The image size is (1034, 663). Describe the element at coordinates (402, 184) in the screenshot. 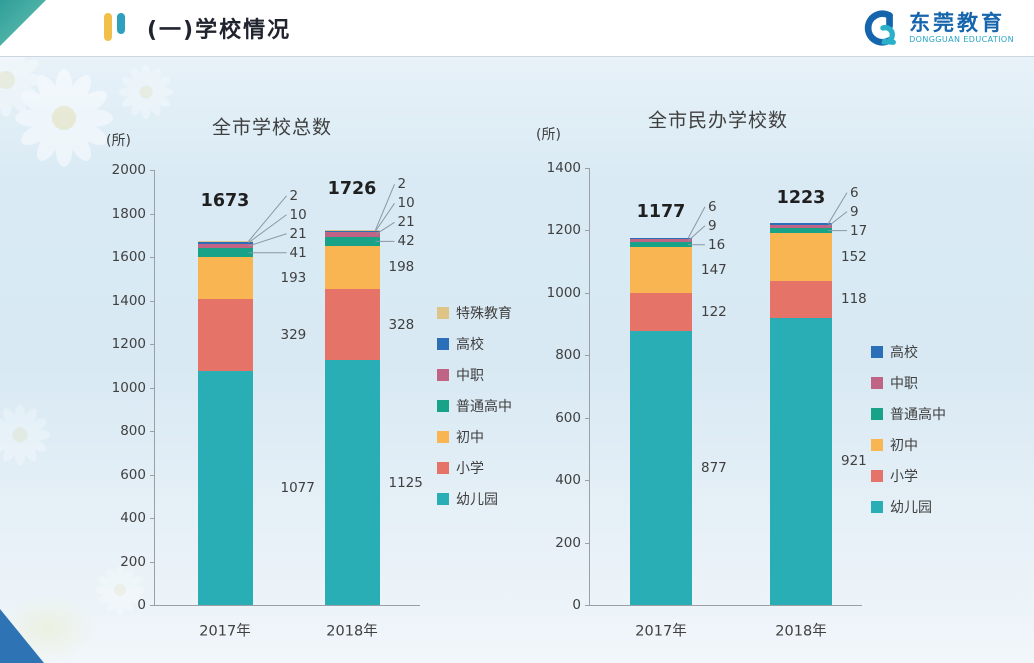

I see `callout-data-label: 2` at that location.